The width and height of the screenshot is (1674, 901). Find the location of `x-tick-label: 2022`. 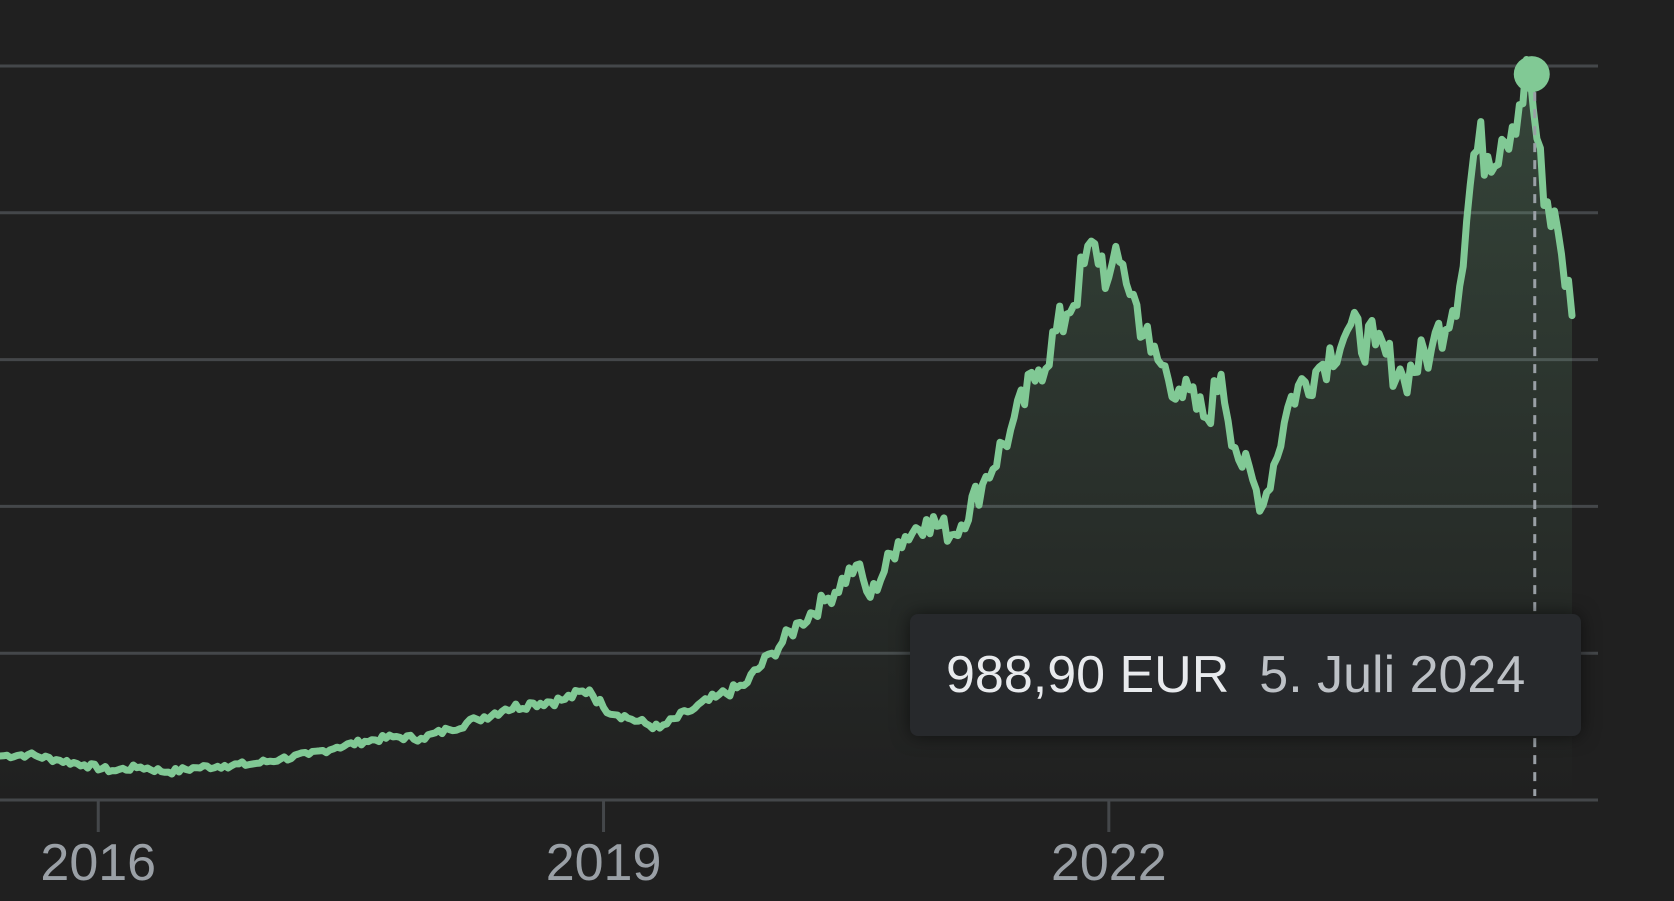

x-tick-label: 2022 is located at coordinates (1109, 863).